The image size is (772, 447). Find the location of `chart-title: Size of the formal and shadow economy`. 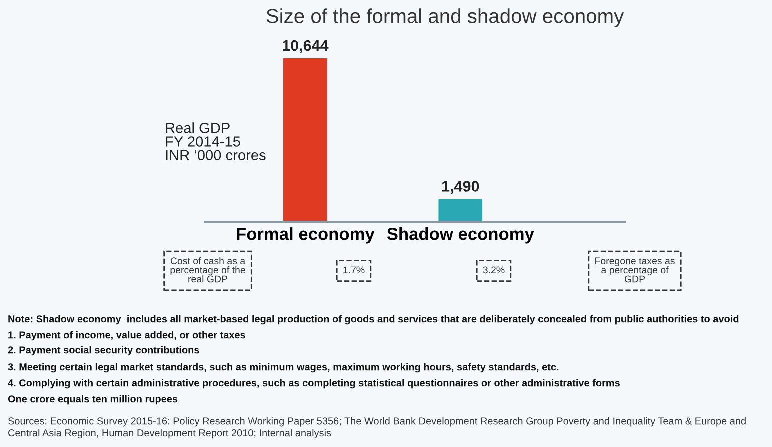

chart-title: Size of the formal and shadow economy is located at coordinates (445, 18).